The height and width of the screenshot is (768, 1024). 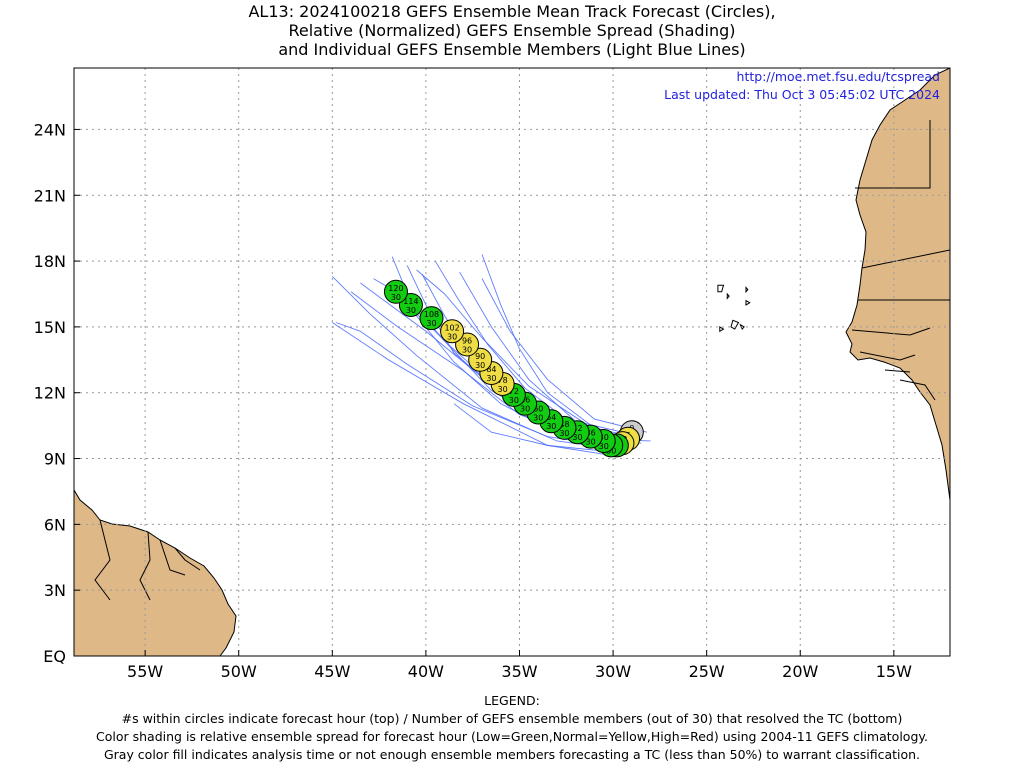 I want to click on africa-landmass, so click(x=897, y=284).